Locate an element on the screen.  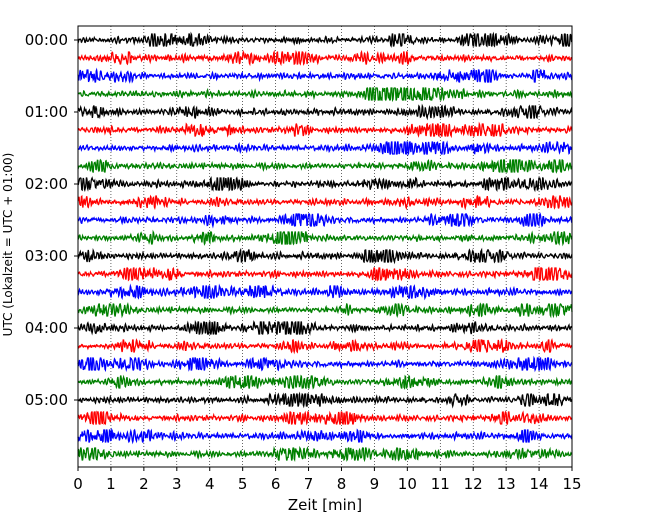
y-tick-label: 04:00 is located at coordinates (46, 328).